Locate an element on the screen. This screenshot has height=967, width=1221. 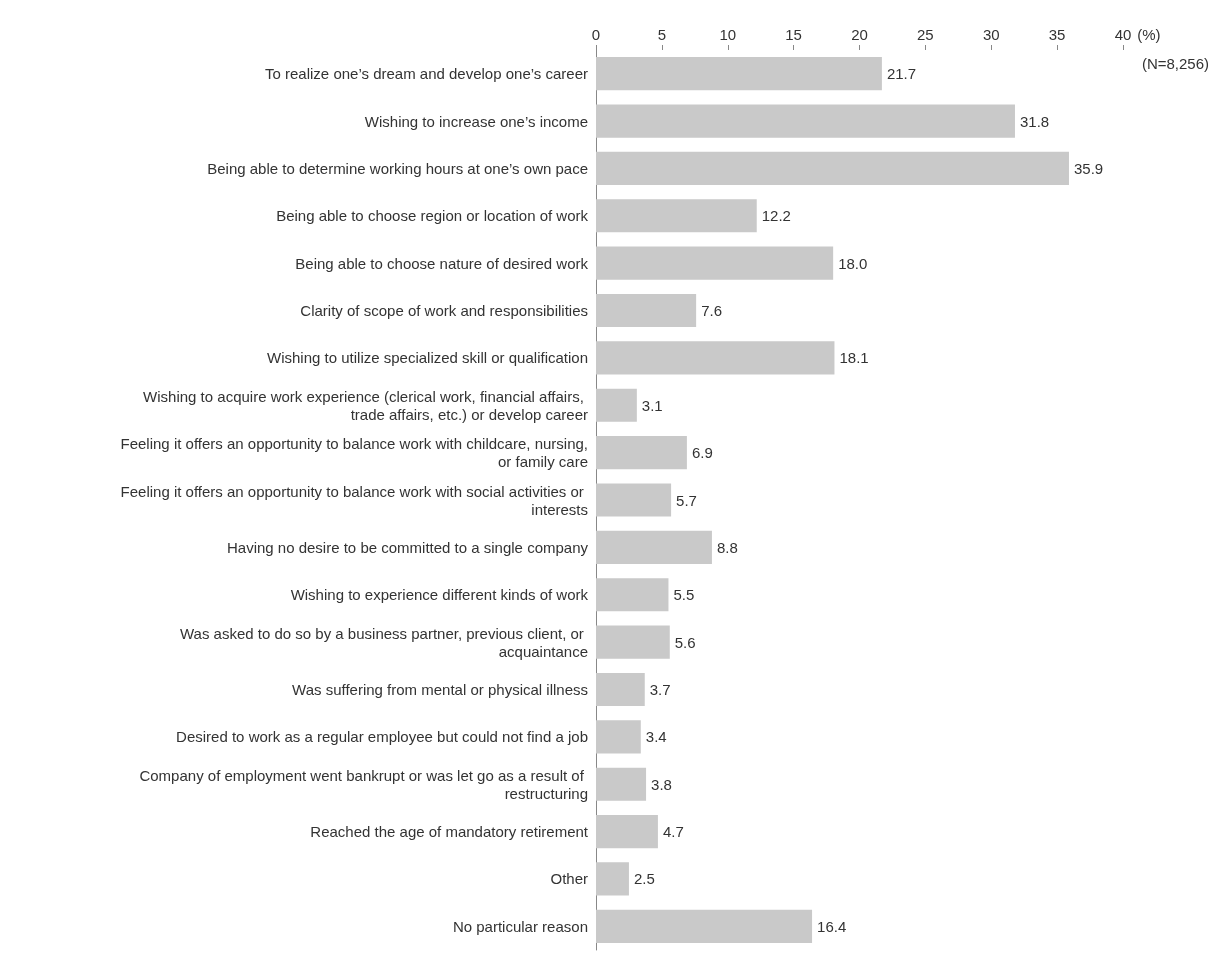
data-label: 18.1 is located at coordinates (854, 358).